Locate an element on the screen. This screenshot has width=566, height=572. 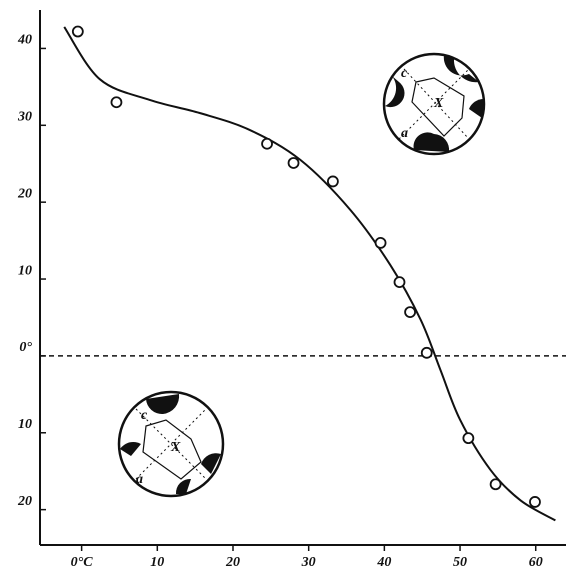
x-tick-label: 60 is located at coordinates (536, 562).